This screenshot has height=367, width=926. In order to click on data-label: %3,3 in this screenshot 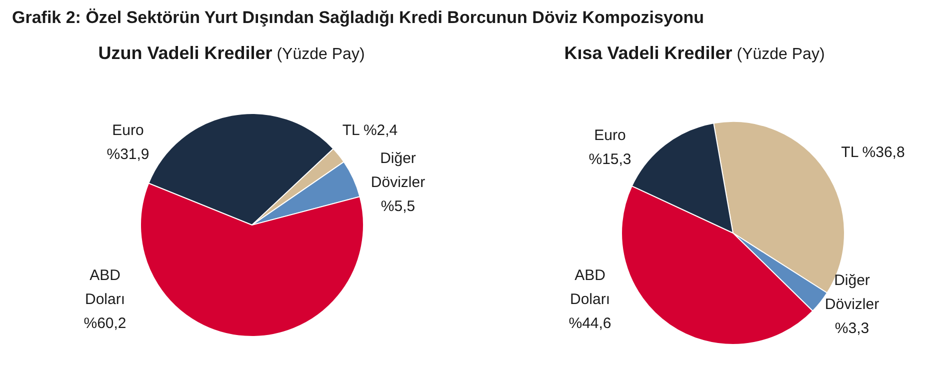, I will do `click(852, 329)`.